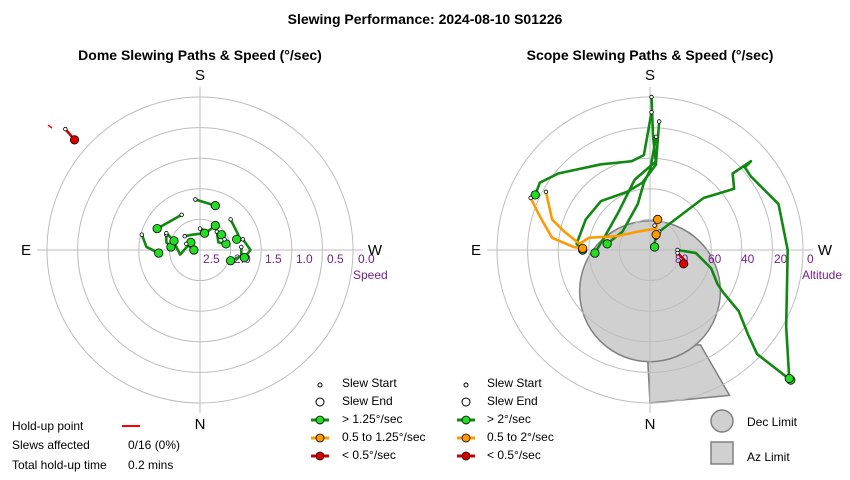  What do you see at coordinates (375, 250) in the screenshot?
I see `dome-dir-right: W` at bounding box center [375, 250].